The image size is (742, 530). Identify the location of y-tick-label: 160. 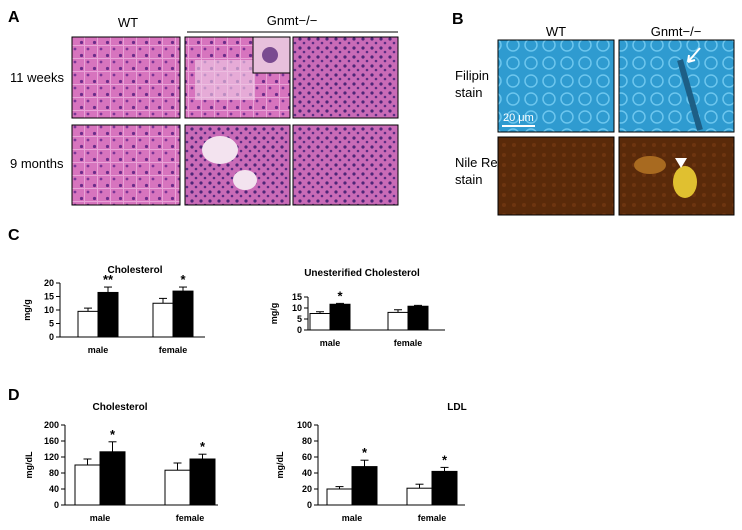
(51, 441).